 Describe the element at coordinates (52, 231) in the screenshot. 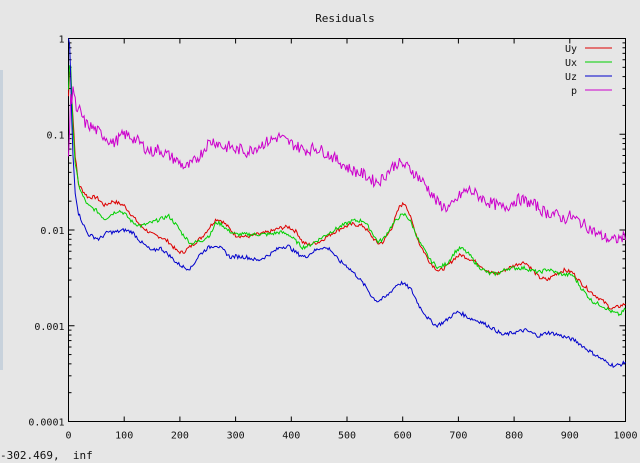

I see `y-tick-label: 0.01` at that location.